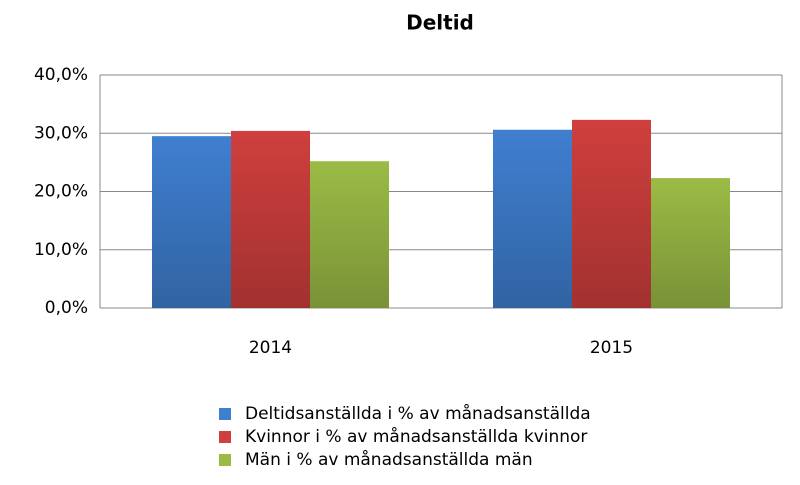  What do you see at coordinates (61, 133) in the screenshot?
I see `y-tick-label: 30,0%` at bounding box center [61, 133].